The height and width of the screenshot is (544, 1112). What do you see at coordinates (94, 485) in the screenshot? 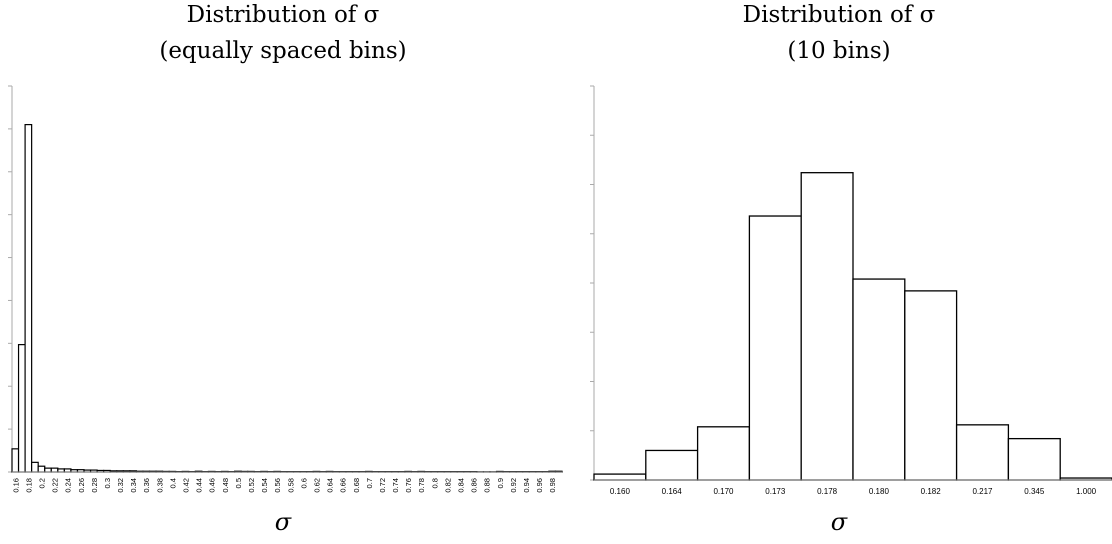
I see `x-tick-label: 0.28` at bounding box center [94, 485].